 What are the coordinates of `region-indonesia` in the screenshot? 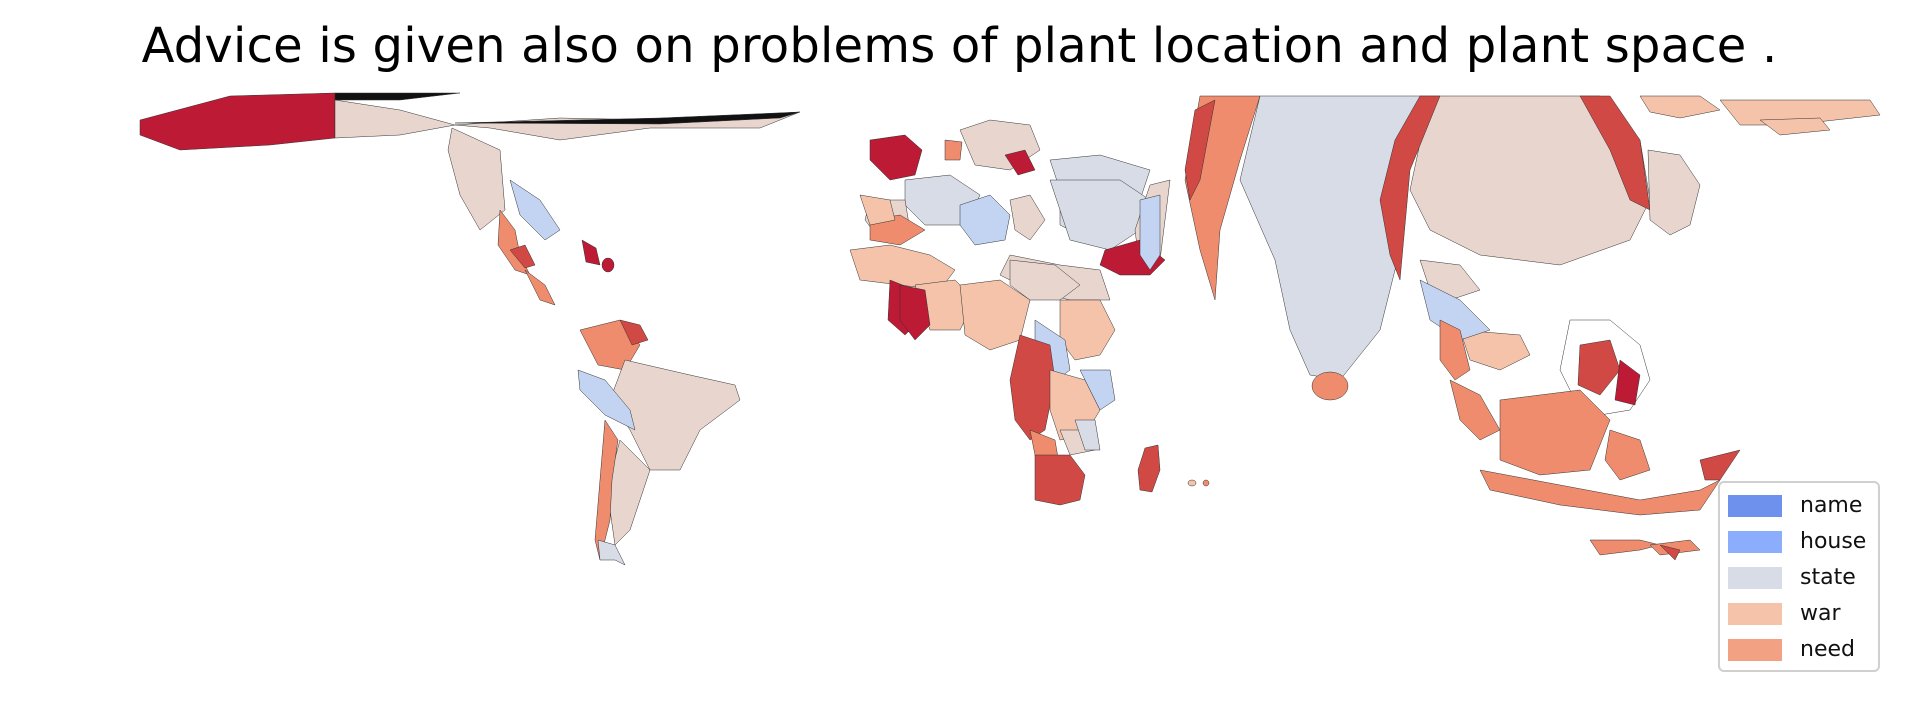 It's located at (1555, 432).